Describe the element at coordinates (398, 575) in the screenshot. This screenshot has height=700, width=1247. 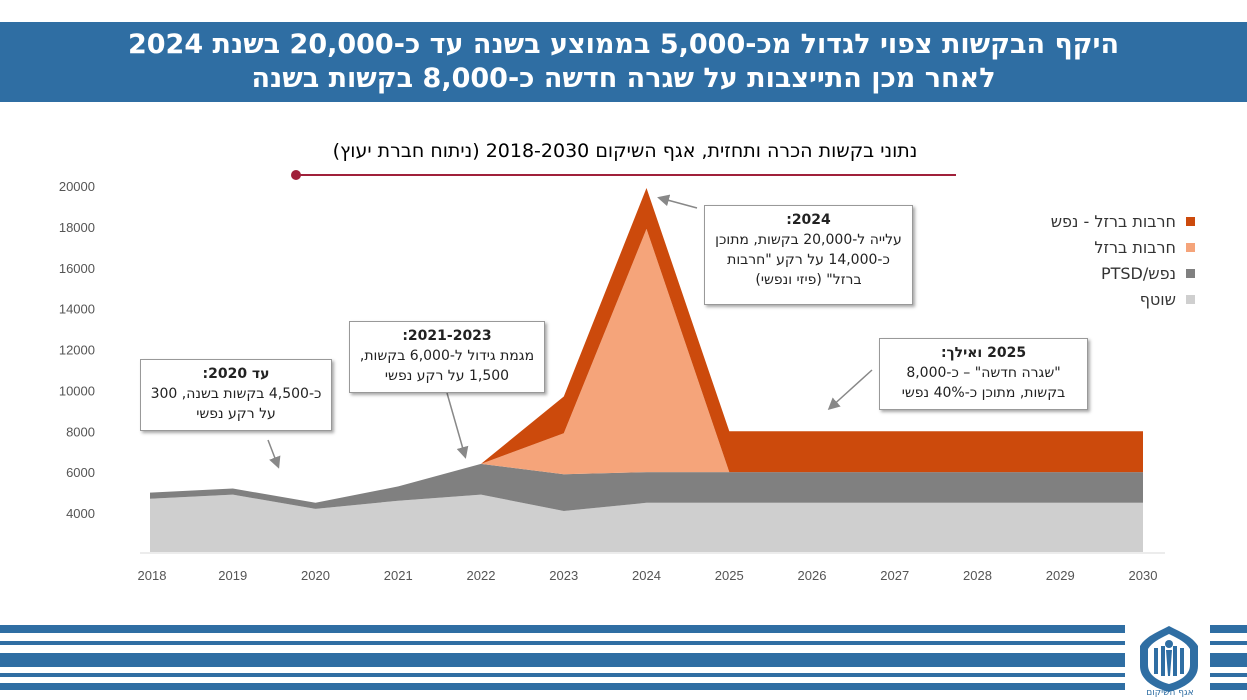
I see `x-tick-label: 2021` at that location.